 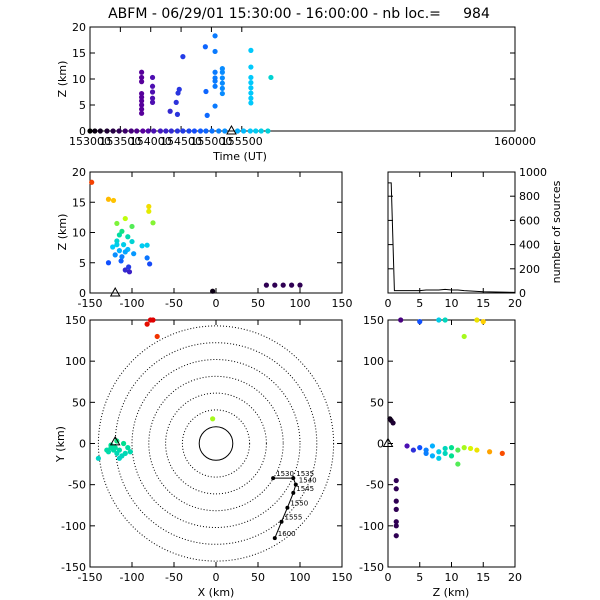 I want to click on z-y-ytick-label: 50, so click(x=377, y=402).